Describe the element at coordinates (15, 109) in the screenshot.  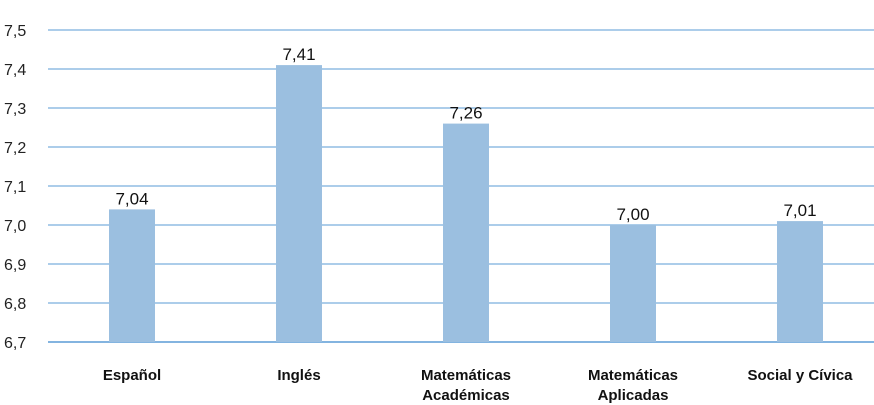
I see `y-tick-label: 7,3` at that location.